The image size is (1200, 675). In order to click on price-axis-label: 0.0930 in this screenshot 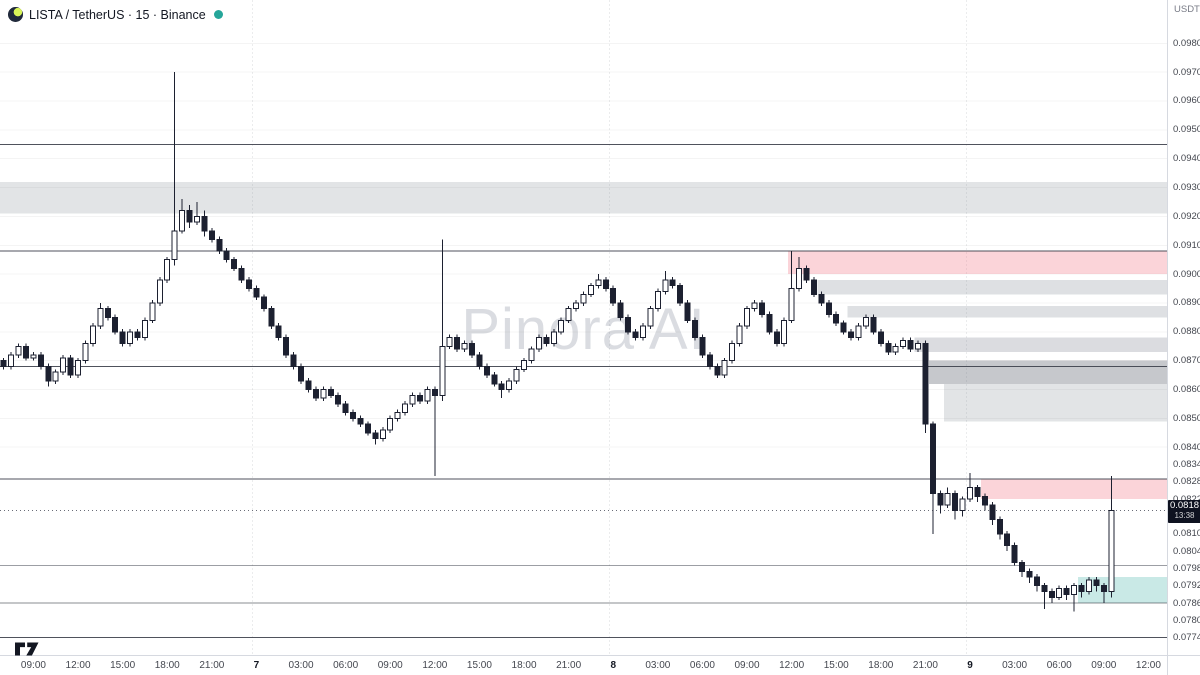, I will do `click(1186, 188)`.